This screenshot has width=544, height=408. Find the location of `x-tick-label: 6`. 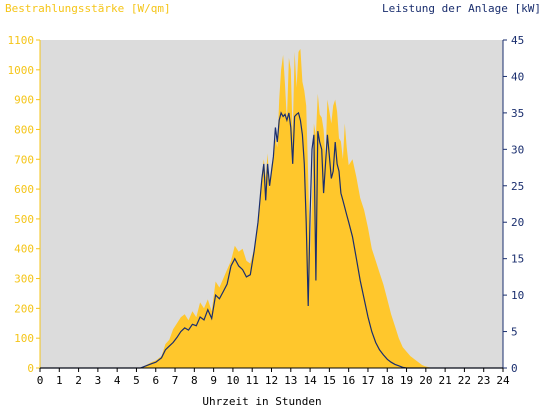

x-tick-label: 6 is located at coordinates (155, 380).